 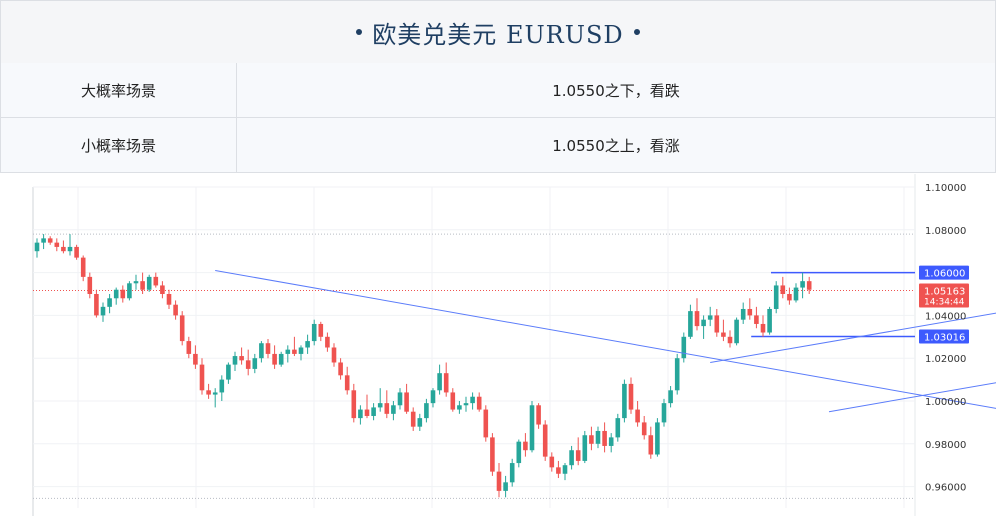 I want to click on scenario-value: 1.0550之下，看跌, so click(x=616, y=90).